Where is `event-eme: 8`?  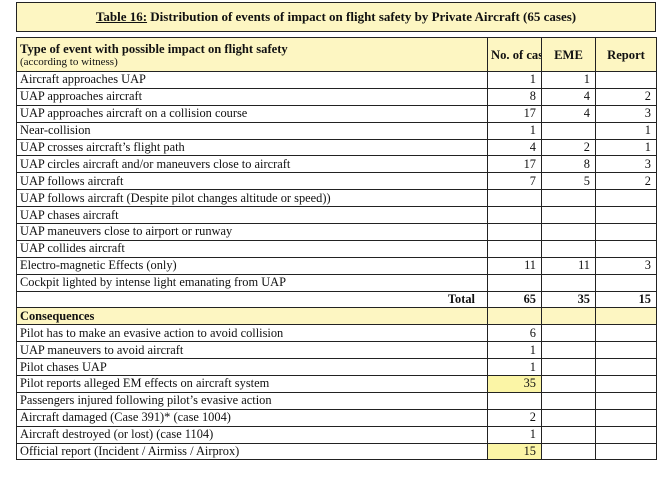
event-eme: 8 is located at coordinates (568, 164).